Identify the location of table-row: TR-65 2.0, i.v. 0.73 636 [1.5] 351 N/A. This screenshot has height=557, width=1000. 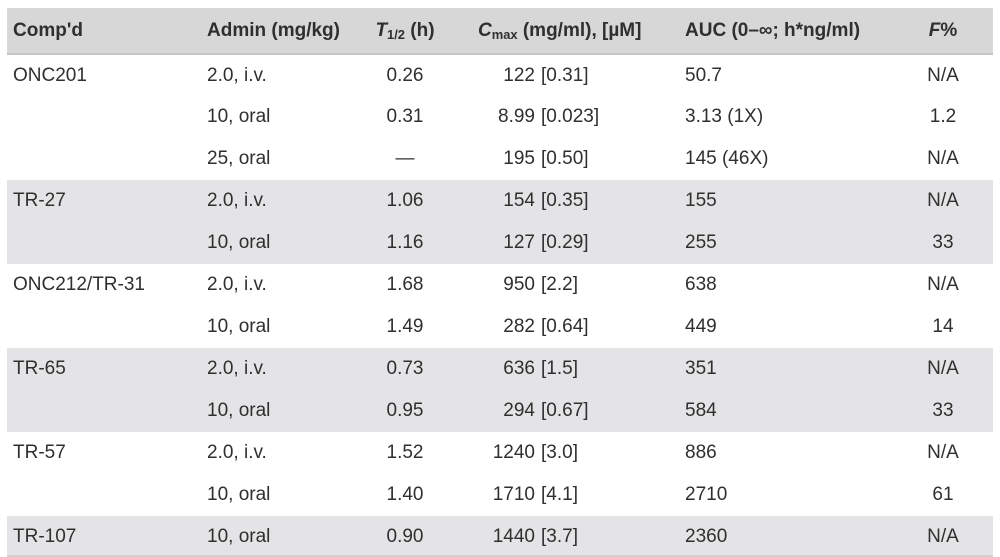
(500, 369).